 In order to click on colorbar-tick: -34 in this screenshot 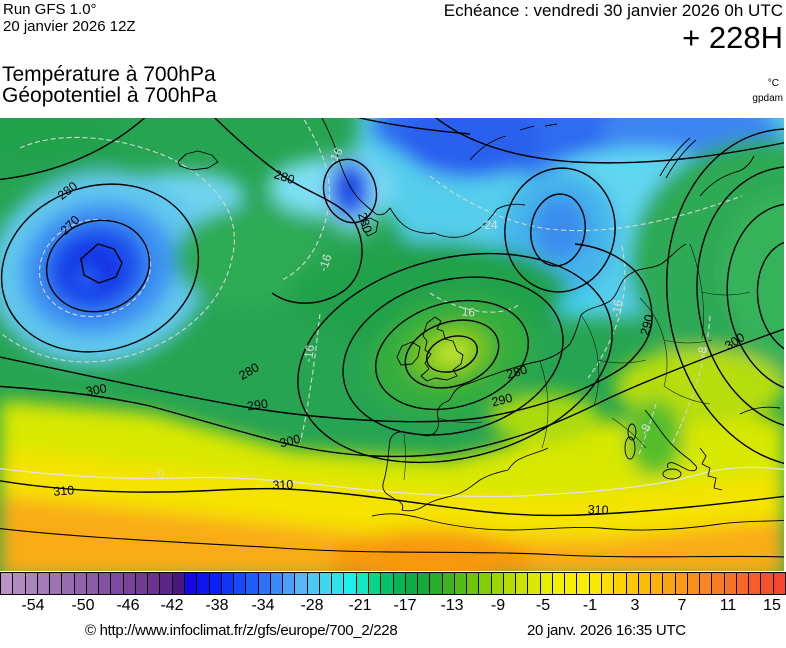, I will do `click(263, 605)`.